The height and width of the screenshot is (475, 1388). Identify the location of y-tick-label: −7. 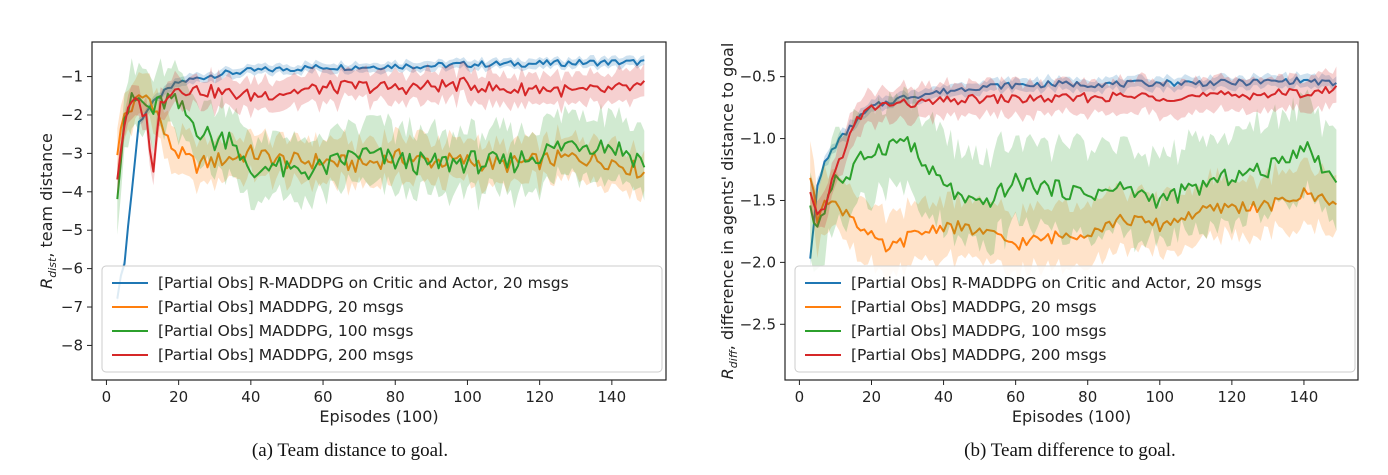
(72, 307).